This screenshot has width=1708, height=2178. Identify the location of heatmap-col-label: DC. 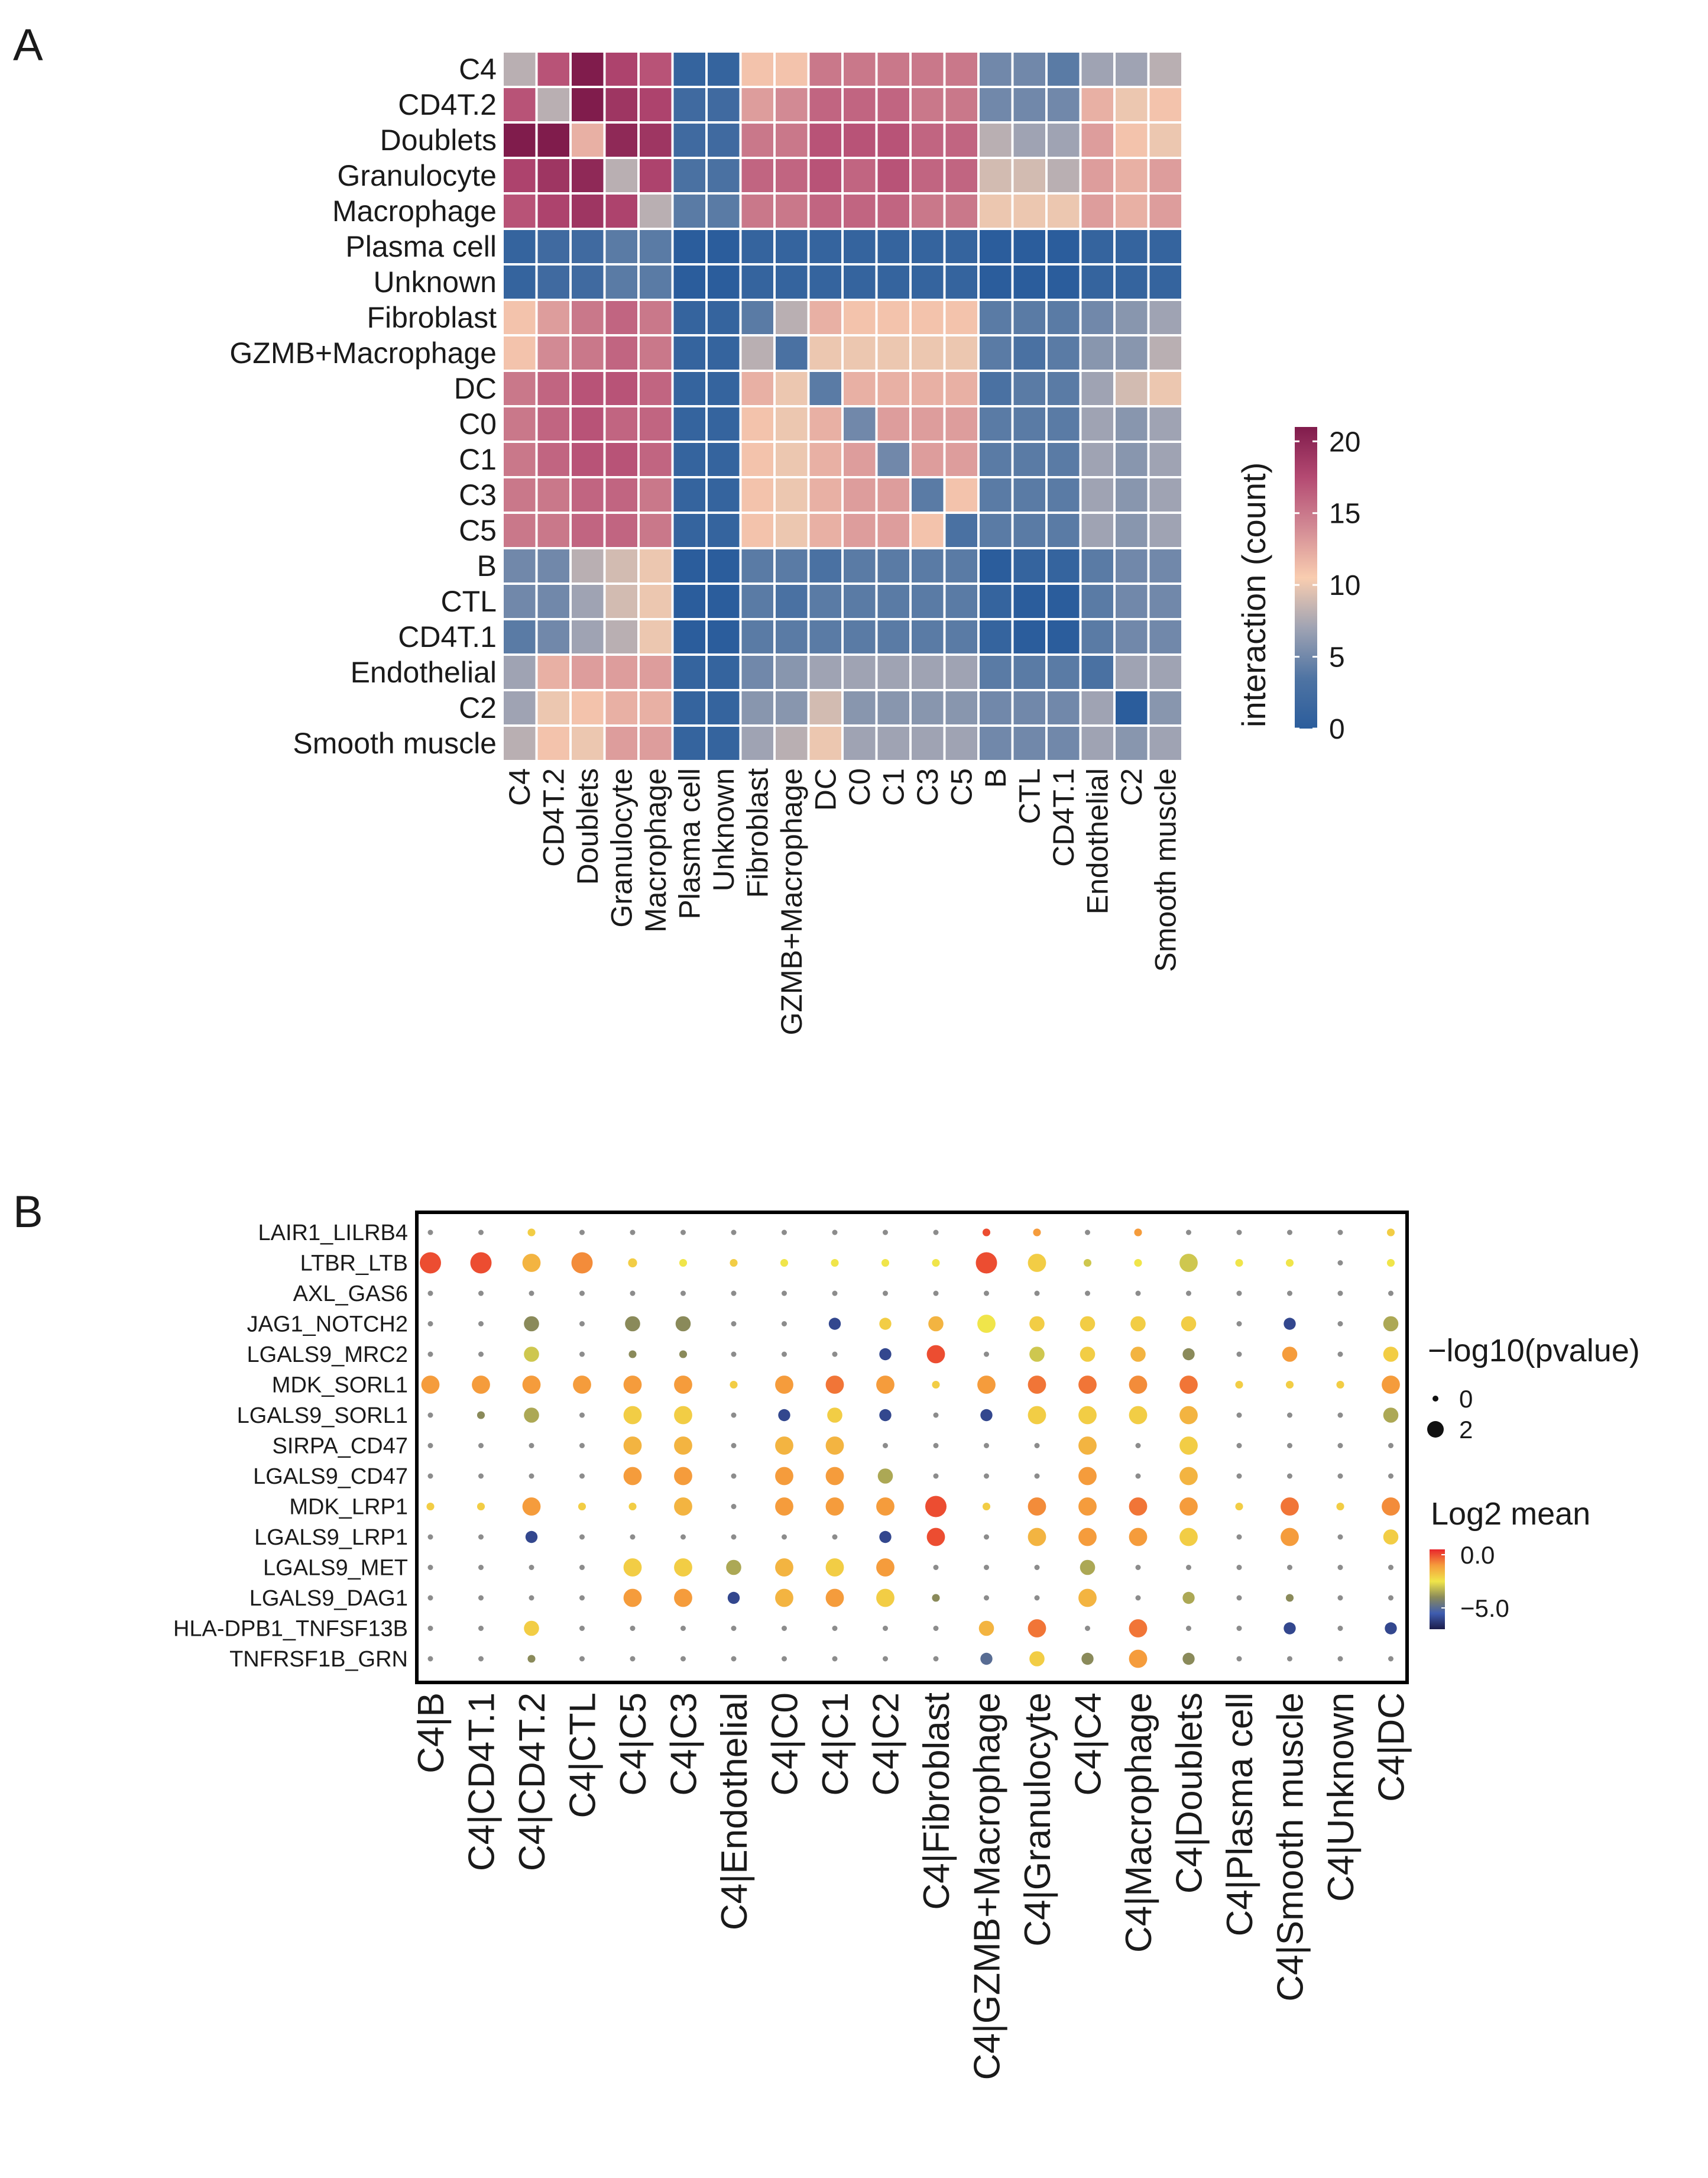
(826, 789).